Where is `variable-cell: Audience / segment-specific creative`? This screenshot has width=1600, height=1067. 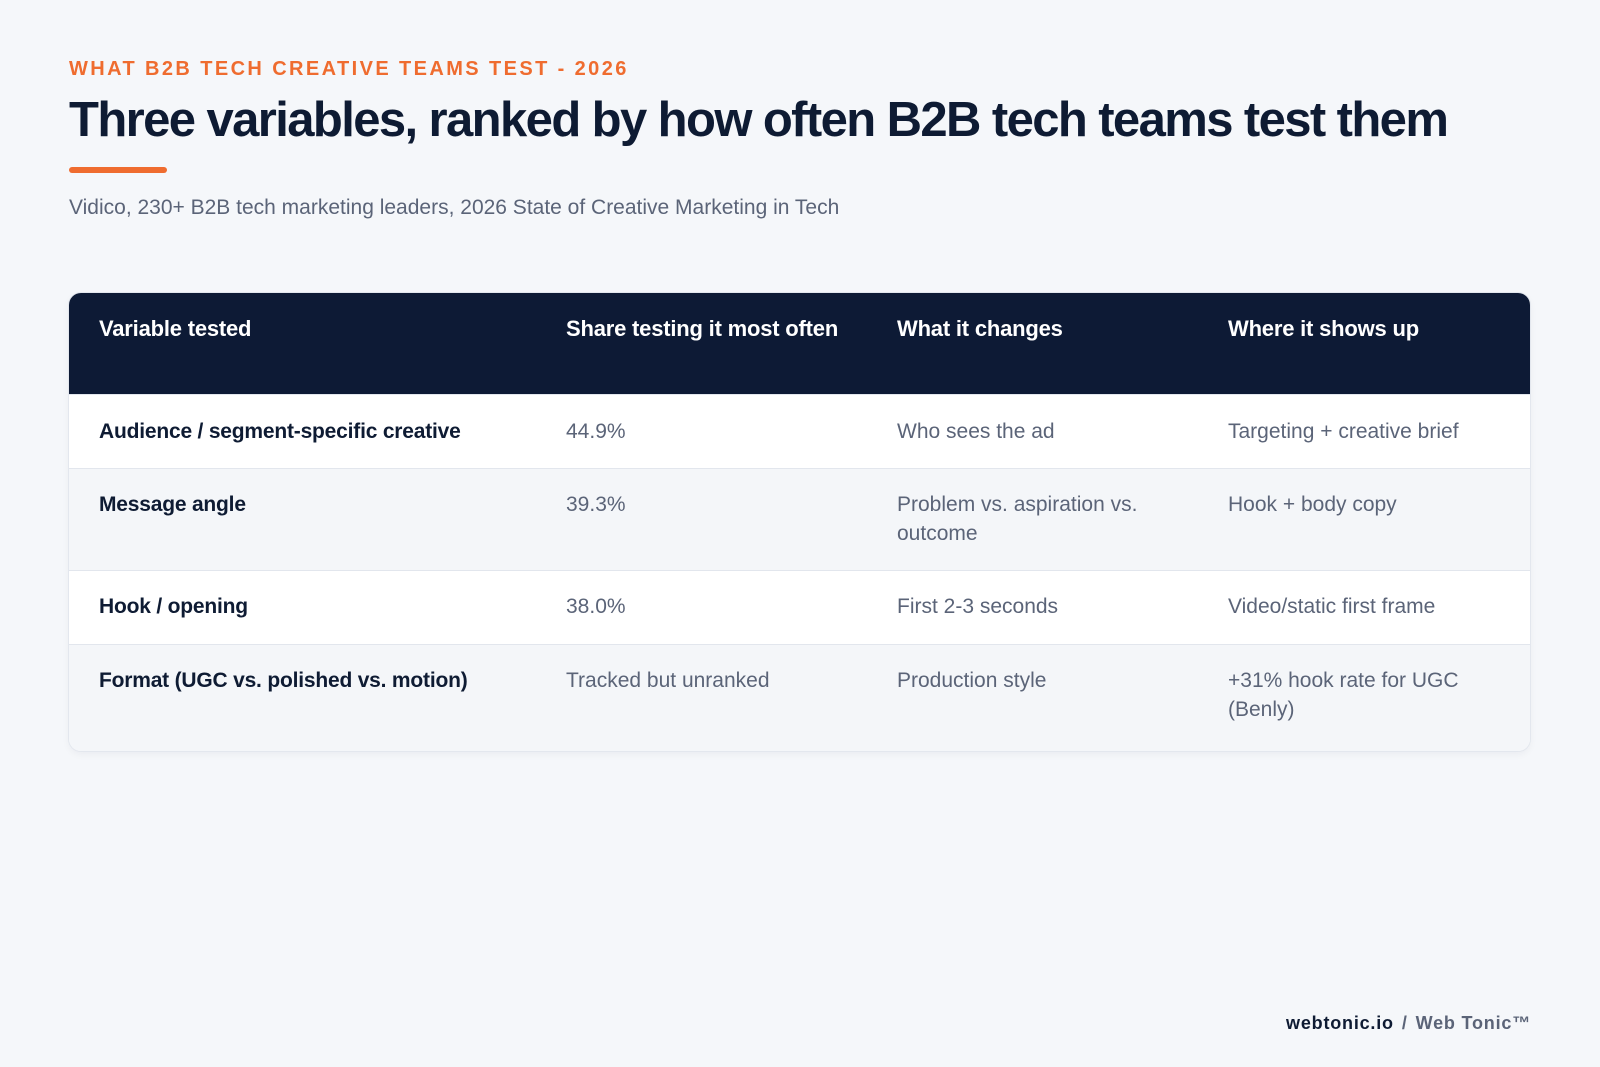
variable-cell: Audience / segment-specific creative is located at coordinates (280, 431).